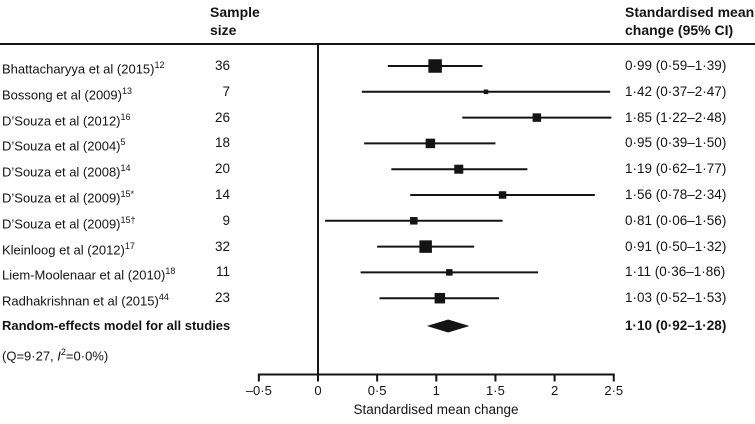  Describe the element at coordinates (676, 220) in the screenshot. I see `effect-ci-value: 0·81 (0·06–1·56)` at that location.